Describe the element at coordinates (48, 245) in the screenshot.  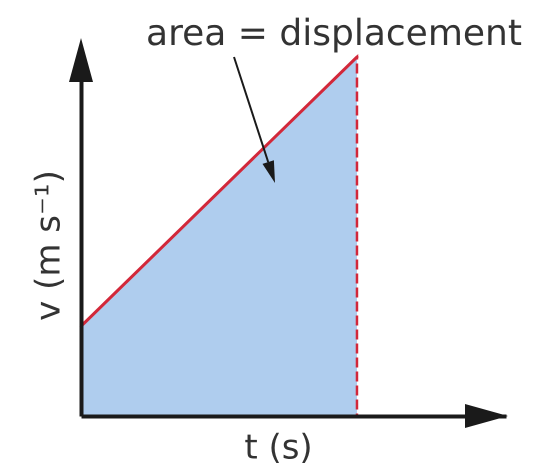
I see `y-axis-title: v (m s⁻¹)` at that location.